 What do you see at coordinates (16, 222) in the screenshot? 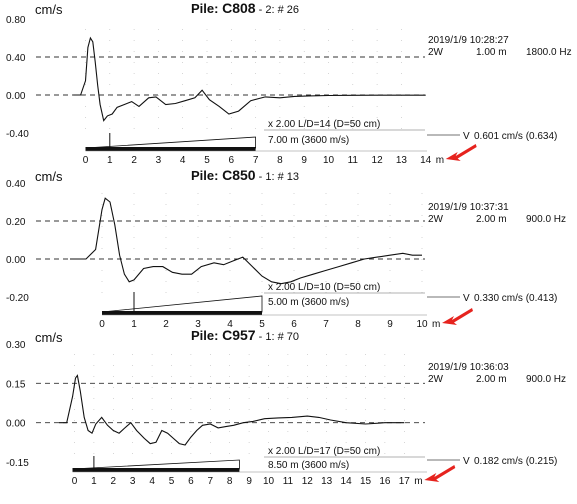
I see `y-tick-label: 0.20` at bounding box center [16, 222].